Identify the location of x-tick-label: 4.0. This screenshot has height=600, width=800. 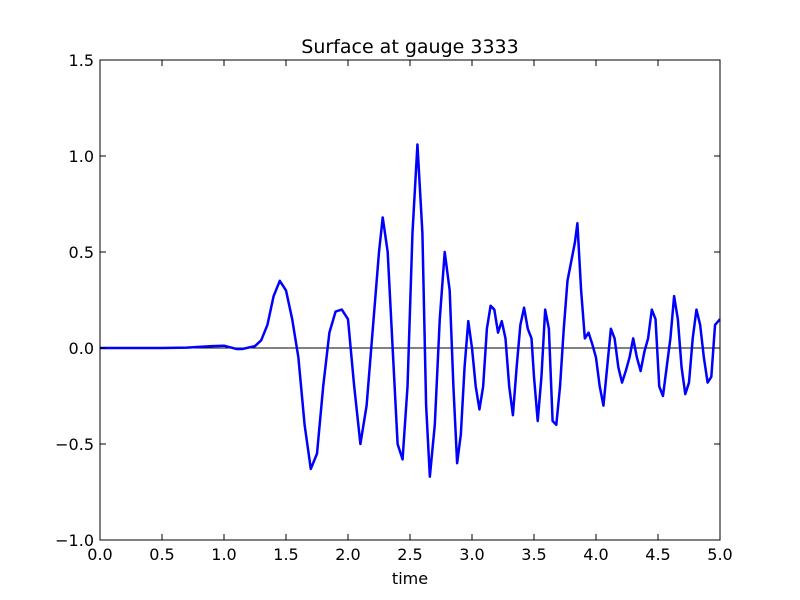
(595, 554).